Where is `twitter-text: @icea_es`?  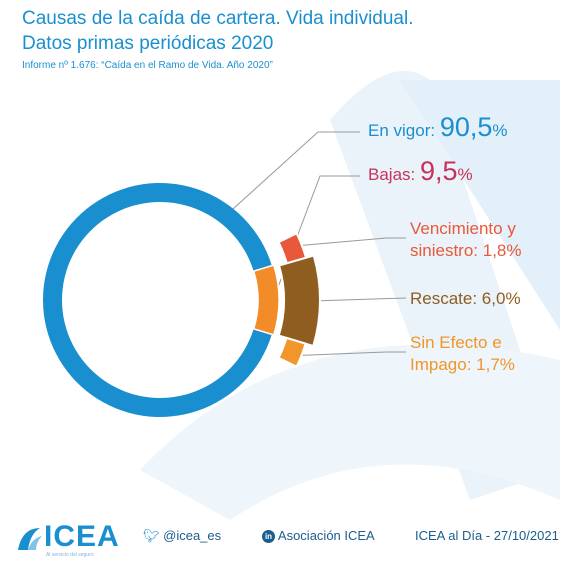 twitter-text: @icea_es is located at coordinates (192, 535).